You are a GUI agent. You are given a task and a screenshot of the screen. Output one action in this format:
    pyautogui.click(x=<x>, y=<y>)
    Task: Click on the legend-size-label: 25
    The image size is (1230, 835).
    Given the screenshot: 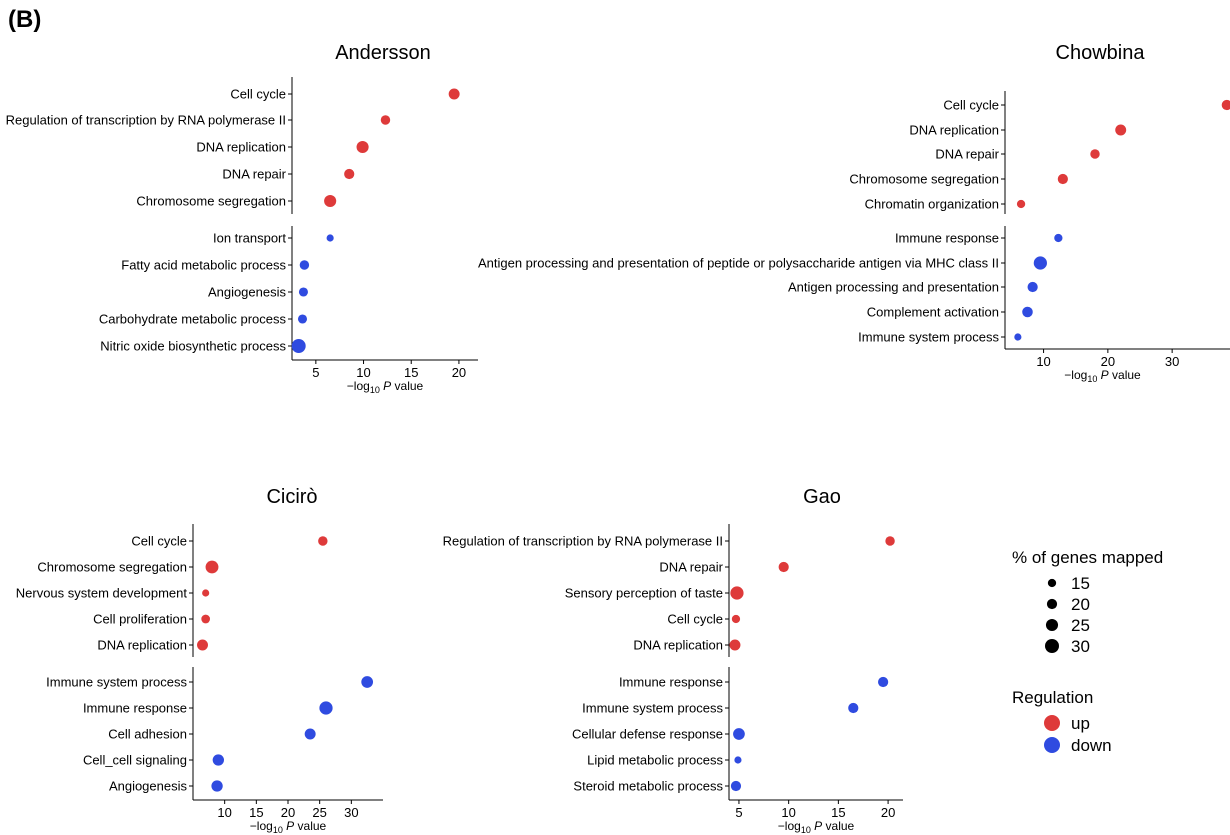 What is the action you would take?
    pyautogui.click(x=1080, y=625)
    